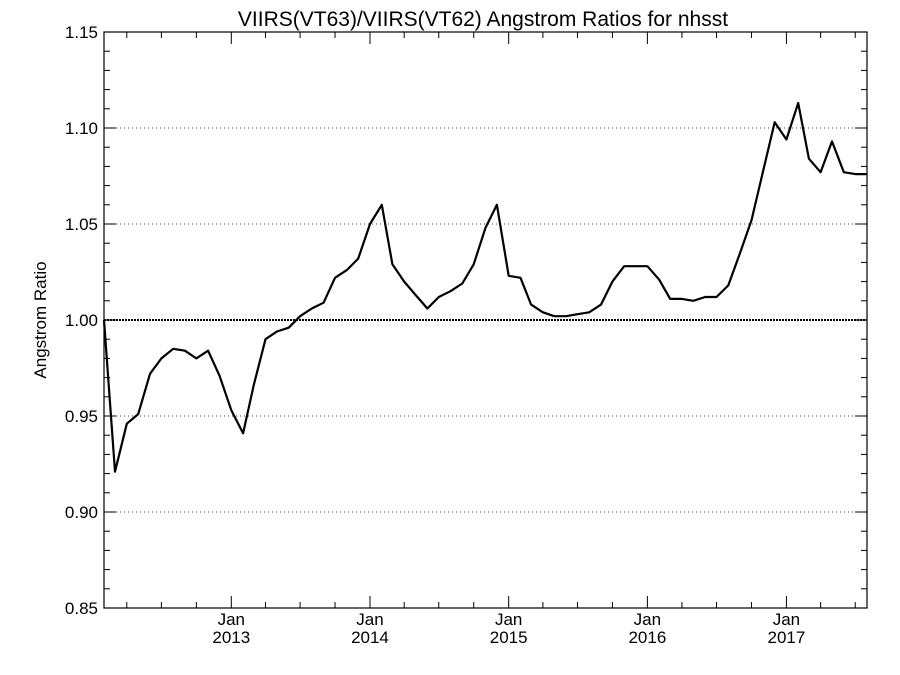  Describe the element at coordinates (787, 637) in the screenshot. I see `x-tick-label-year: 2017` at that location.